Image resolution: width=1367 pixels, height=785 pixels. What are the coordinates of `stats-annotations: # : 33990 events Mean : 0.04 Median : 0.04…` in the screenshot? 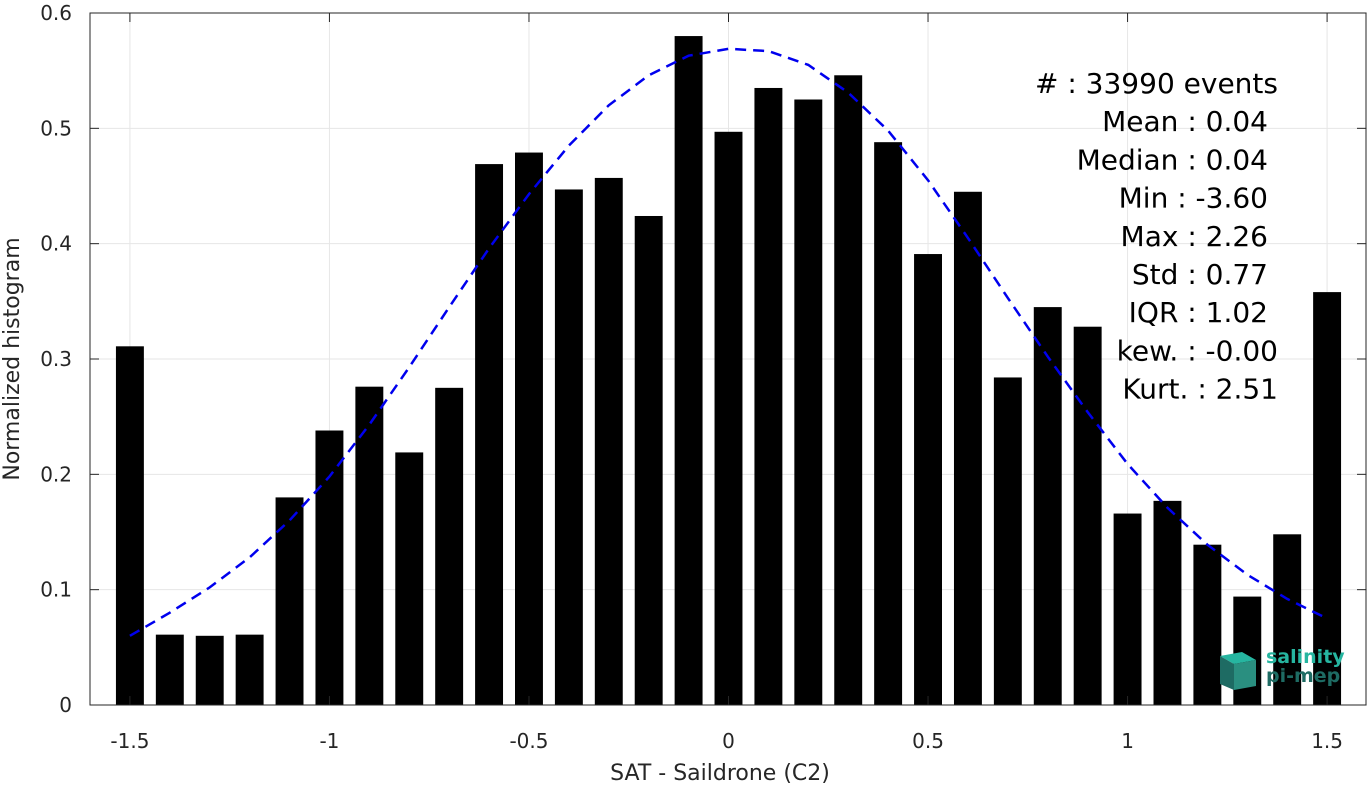 It's located at (1156, 236).